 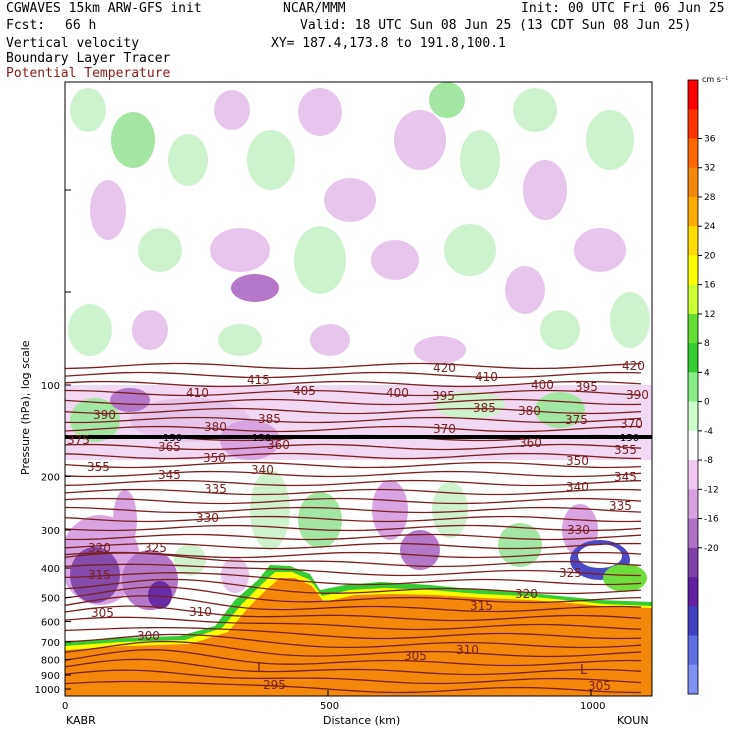 I want to click on colorbar-label: -16, so click(x=711, y=520).